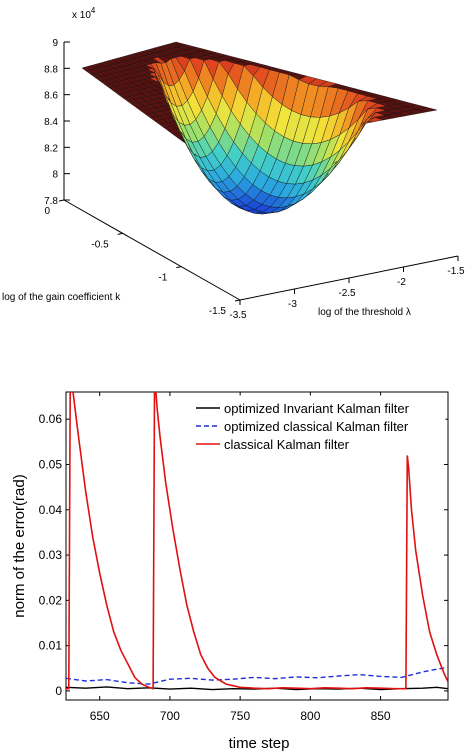 This screenshot has height=756, width=474. Describe the element at coordinates (58, 691) in the screenshot. I see `y-tick-label: 0` at that location.